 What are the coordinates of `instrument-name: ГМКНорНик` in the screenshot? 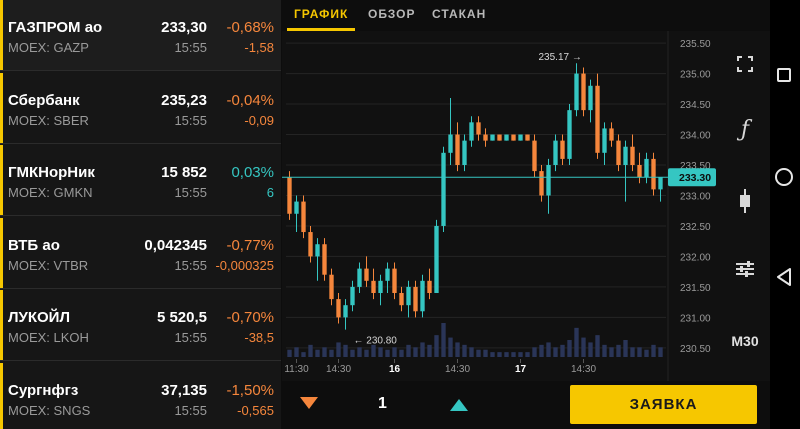 It's located at (51, 172).